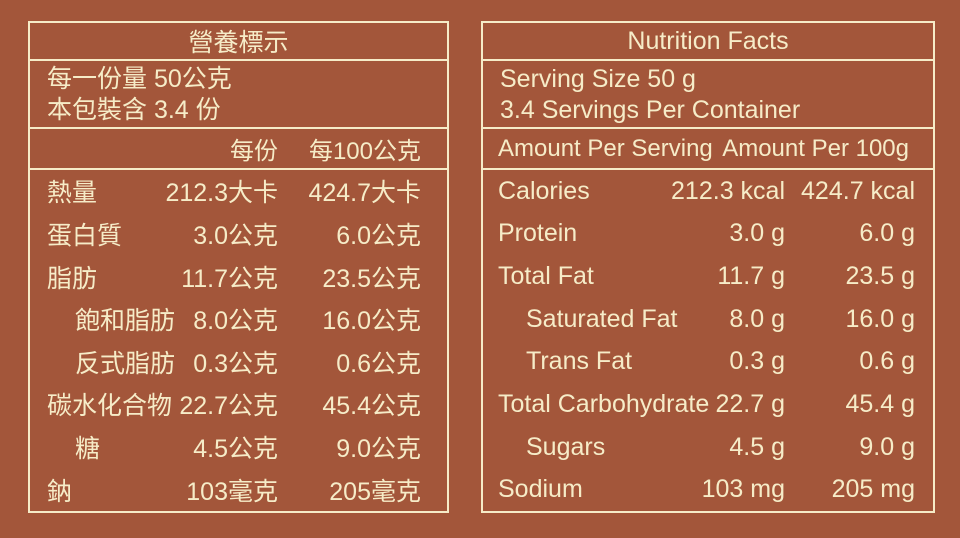 The width and height of the screenshot is (960, 538). Describe the element at coordinates (139, 79) in the screenshot. I see `serving-size-line-zh: 每一份量 50公克` at that location.